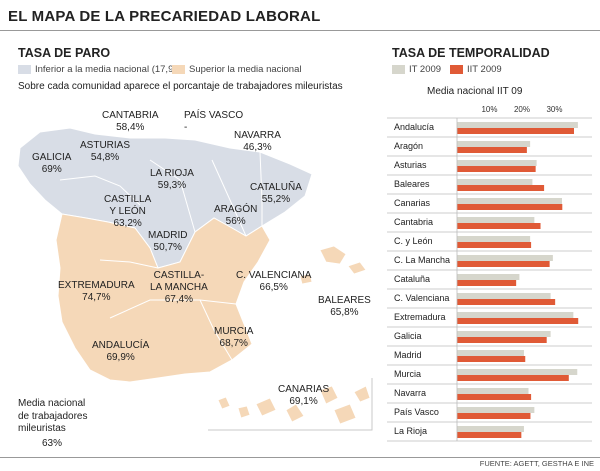 This screenshot has width=600, height=471. What do you see at coordinates (489, 109) in the screenshot?
I see `chart-tick-label: 10%` at bounding box center [489, 109].